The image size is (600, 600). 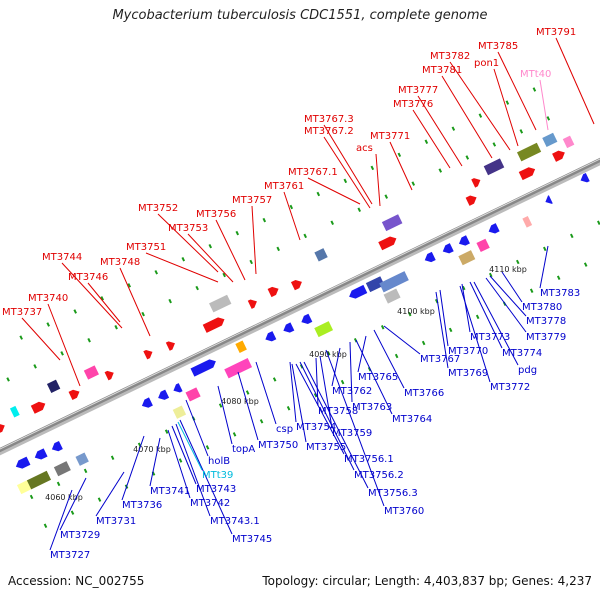 What do you see at coordinates (216, 489) in the screenshot?
I see `gene-label: MT3743` at bounding box center [216, 489].